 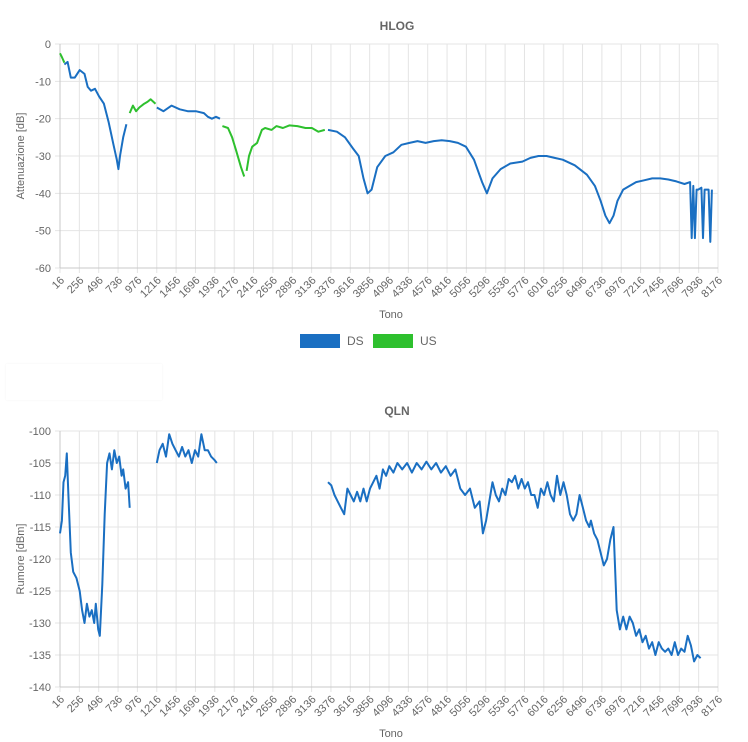 What do you see at coordinates (43, 82) in the screenshot?
I see `y-tick-label: -10` at bounding box center [43, 82].